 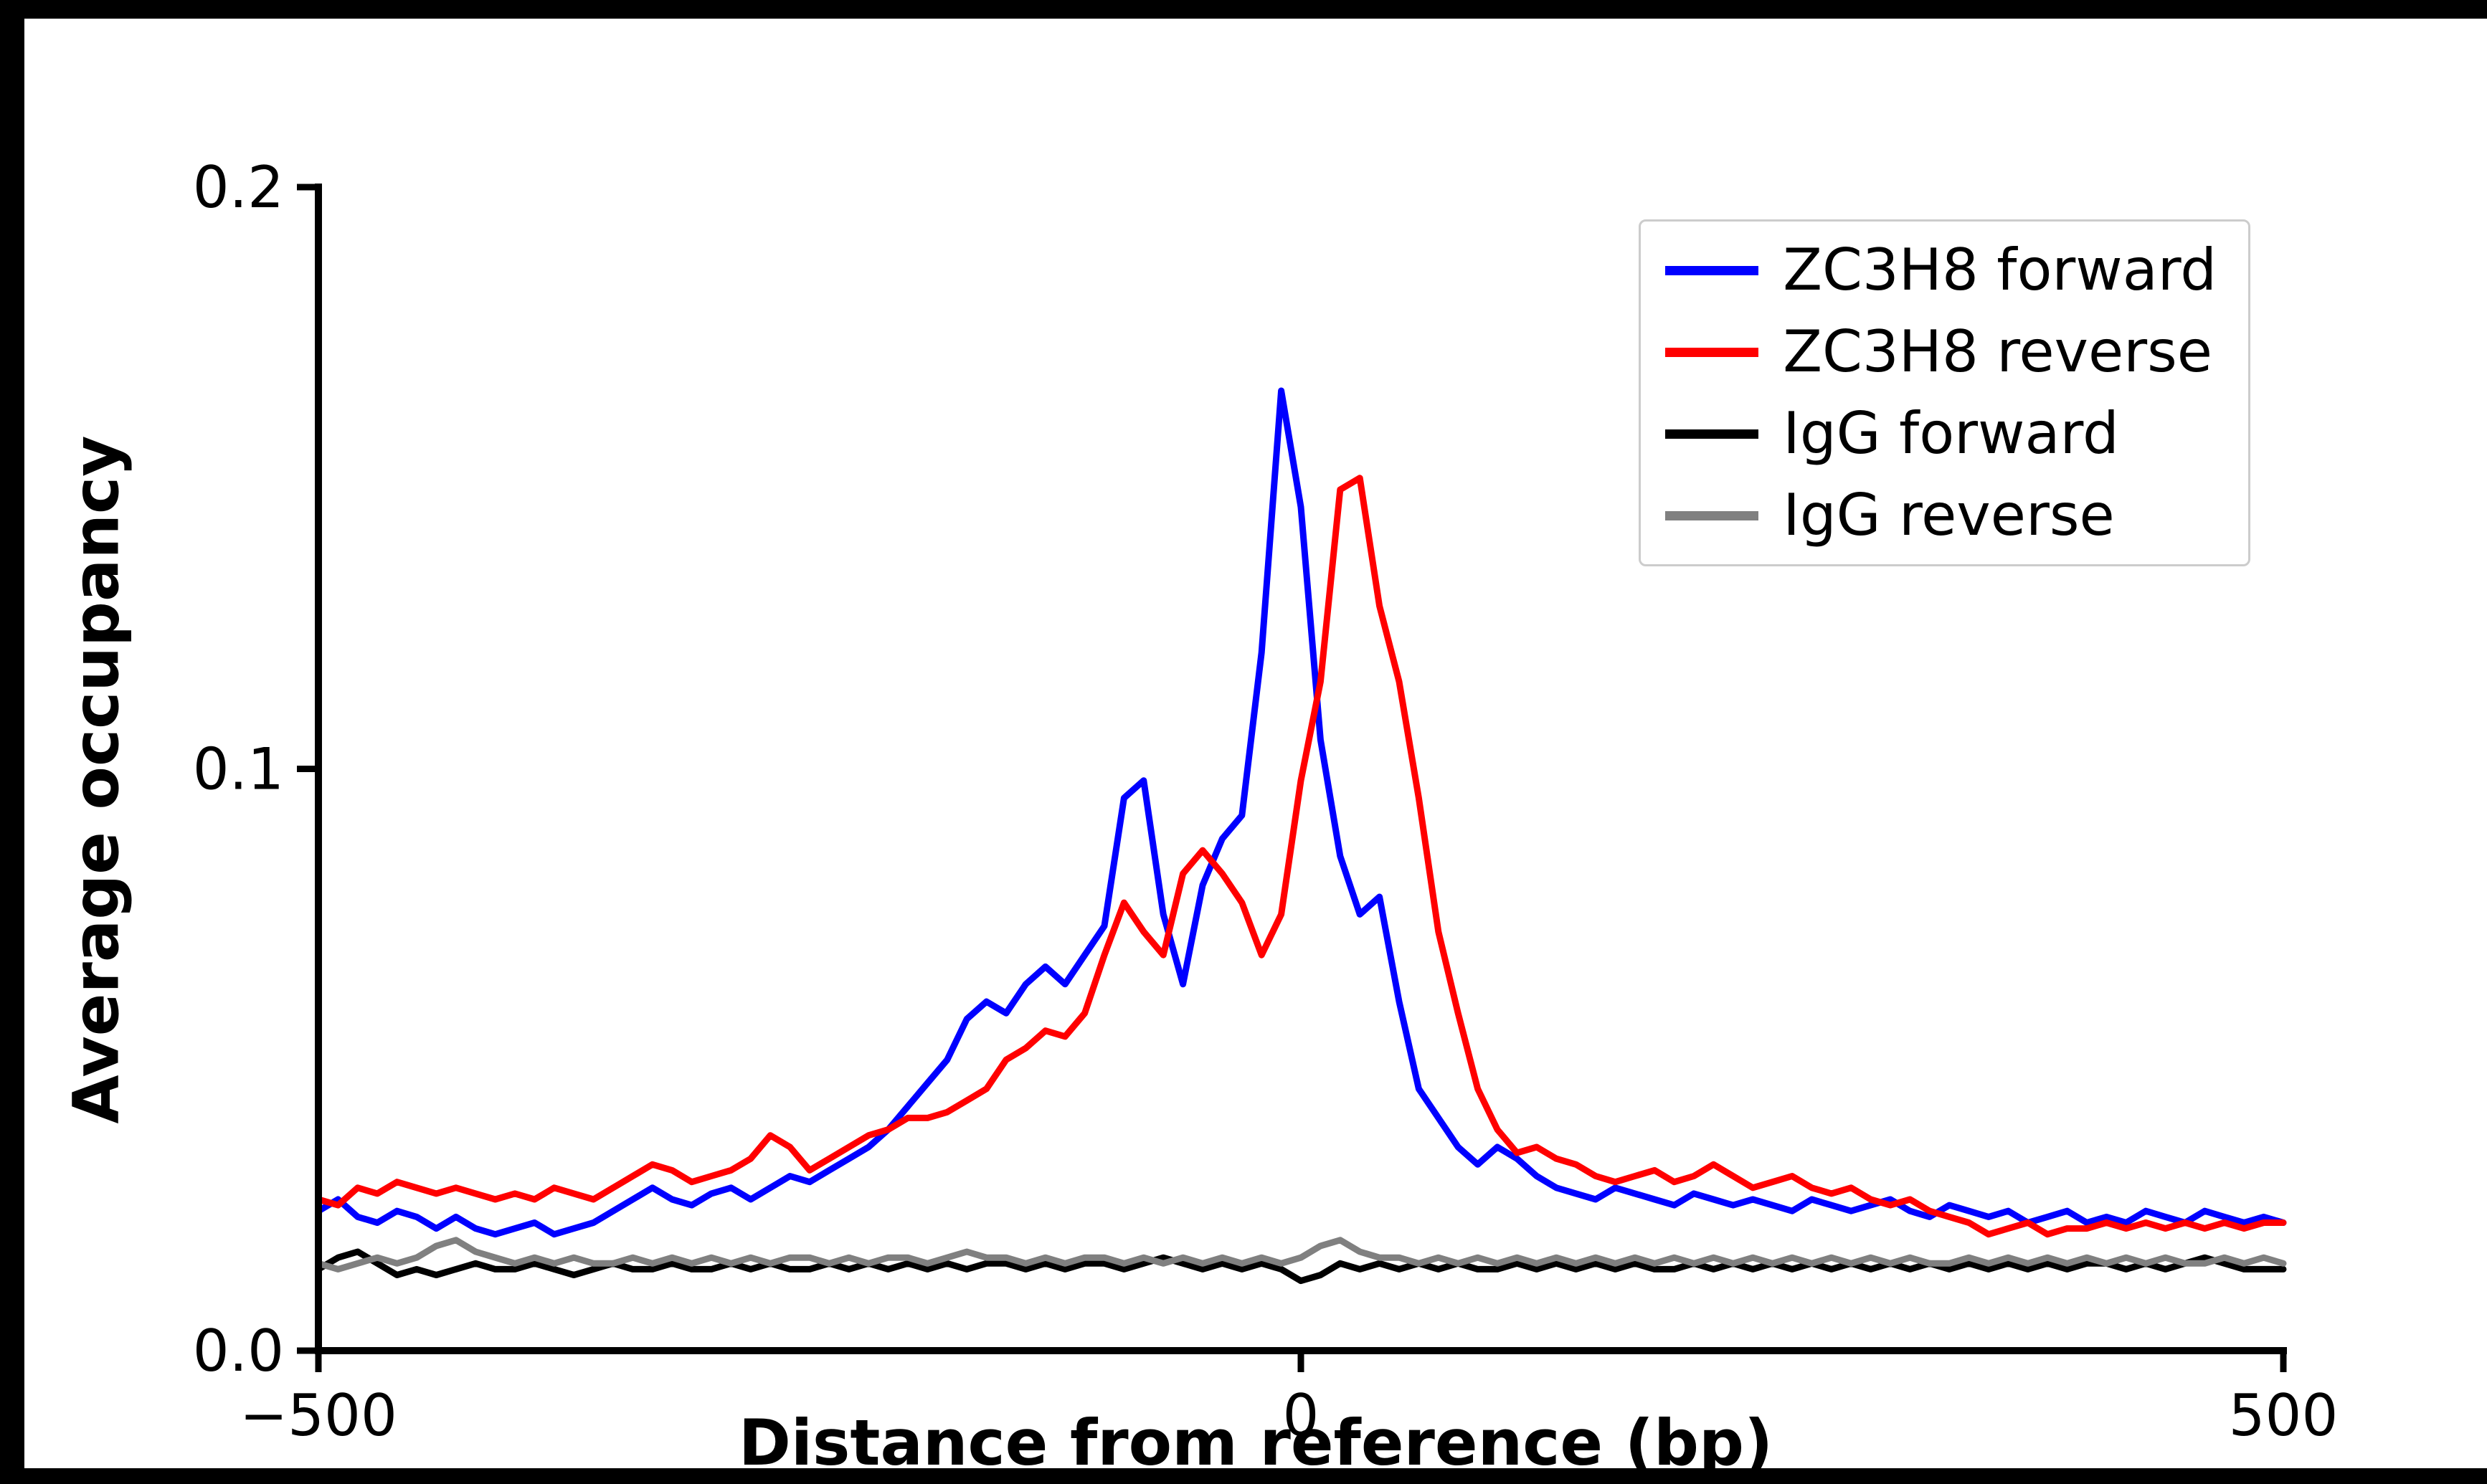 What do you see at coordinates (319, 1416) in the screenshot?
I see `x-tick-label: −500` at bounding box center [319, 1416].